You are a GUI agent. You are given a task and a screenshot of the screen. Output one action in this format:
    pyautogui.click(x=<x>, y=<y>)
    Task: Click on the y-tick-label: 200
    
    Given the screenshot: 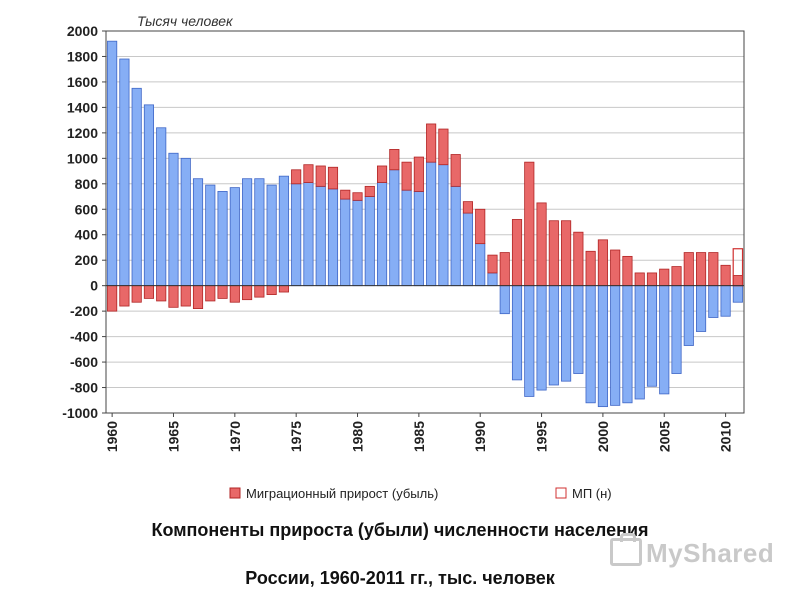 What is the action you would take?
    pyautogui.click(x=87, y=260)
    